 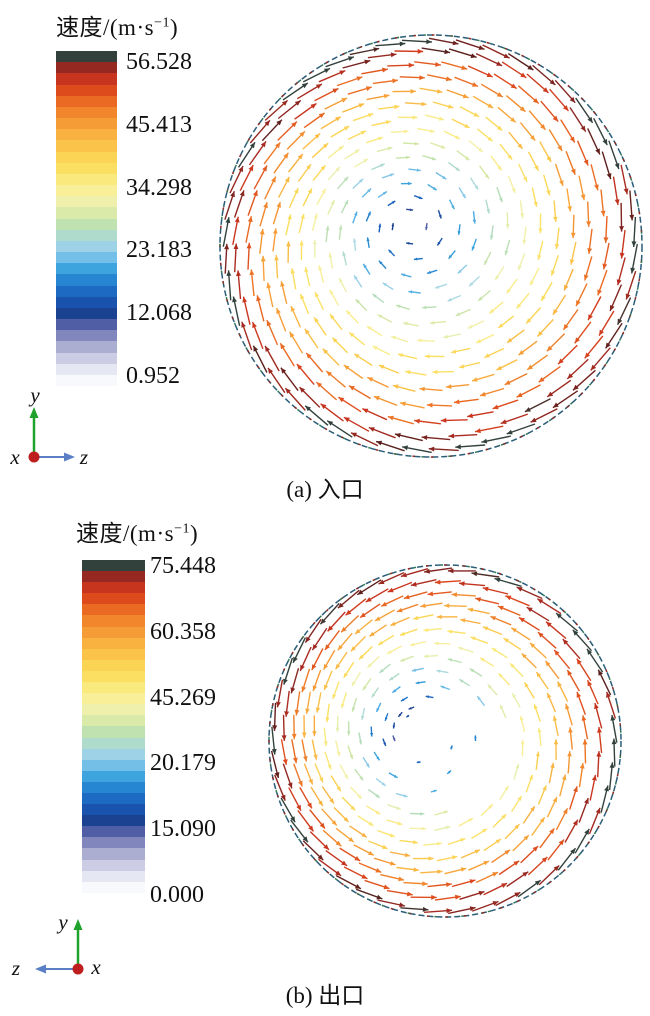 I want to click on colorbar-title-superscript: −1, so click(x=162, y=23).